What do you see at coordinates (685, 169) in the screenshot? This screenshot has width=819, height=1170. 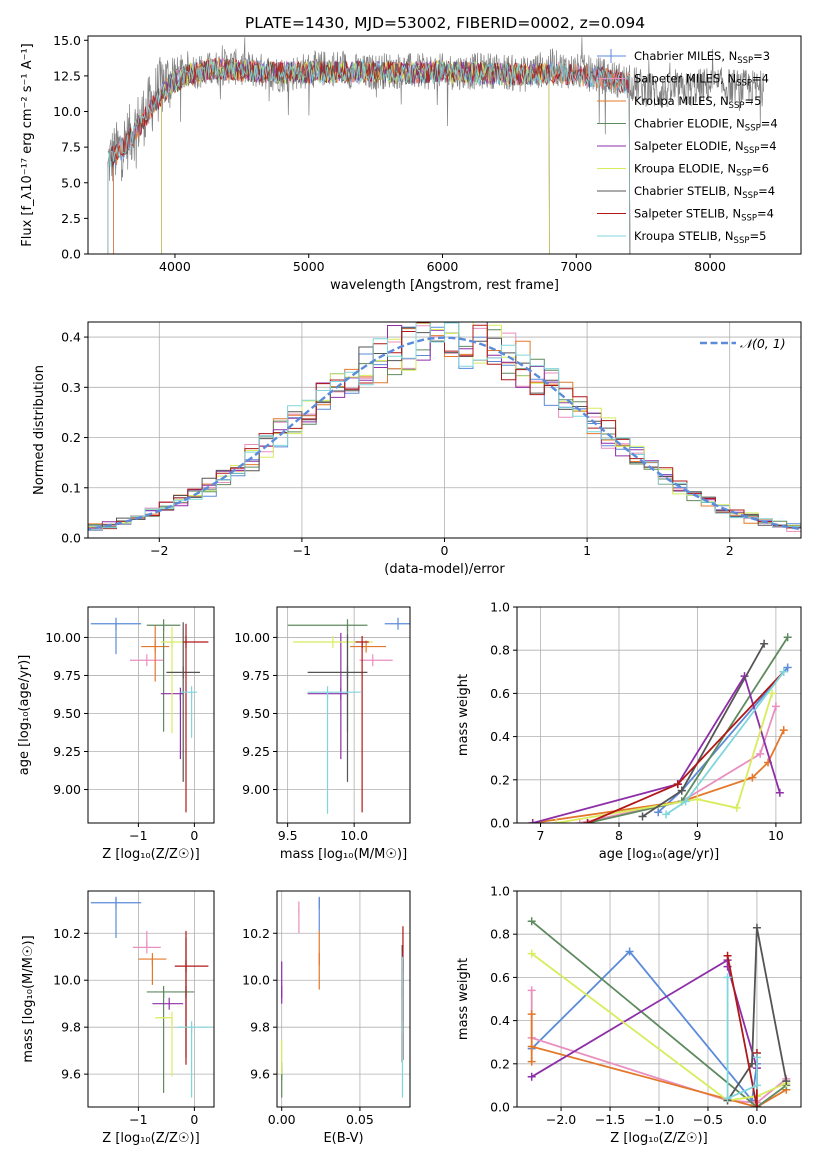 I see `legend-label-text: Kroupa ELODIE, N` at bounding box center [685, 169].